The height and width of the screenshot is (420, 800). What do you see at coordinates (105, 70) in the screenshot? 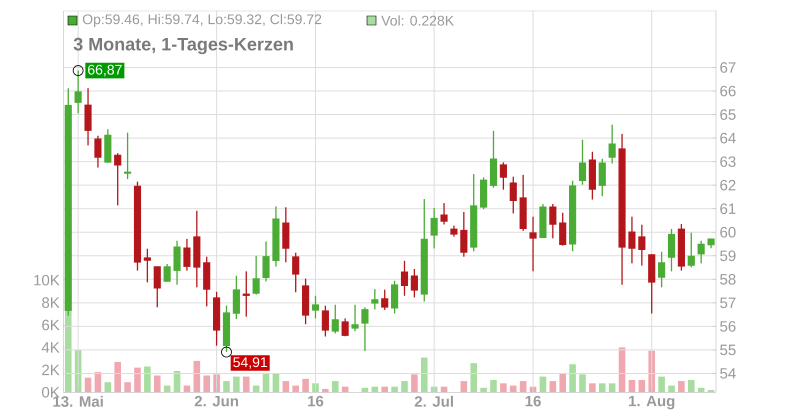
I see `annotation: 66,87` at bounding box center [105, 70].